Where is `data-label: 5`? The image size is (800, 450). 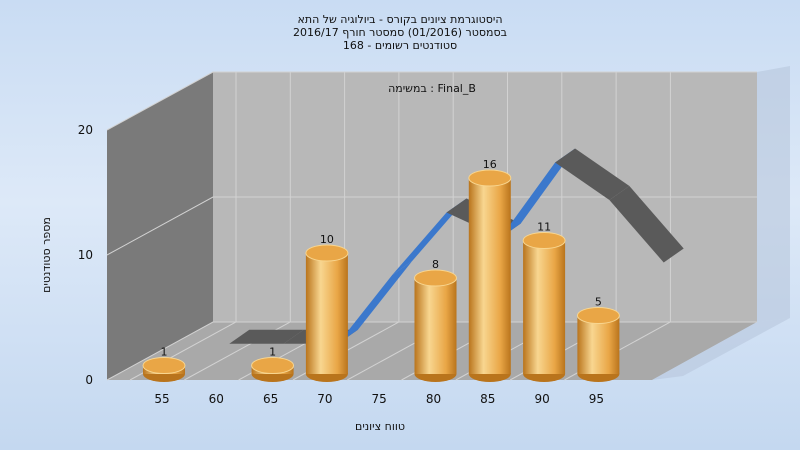 data-label: 5 is located at coordinates (598, 302).